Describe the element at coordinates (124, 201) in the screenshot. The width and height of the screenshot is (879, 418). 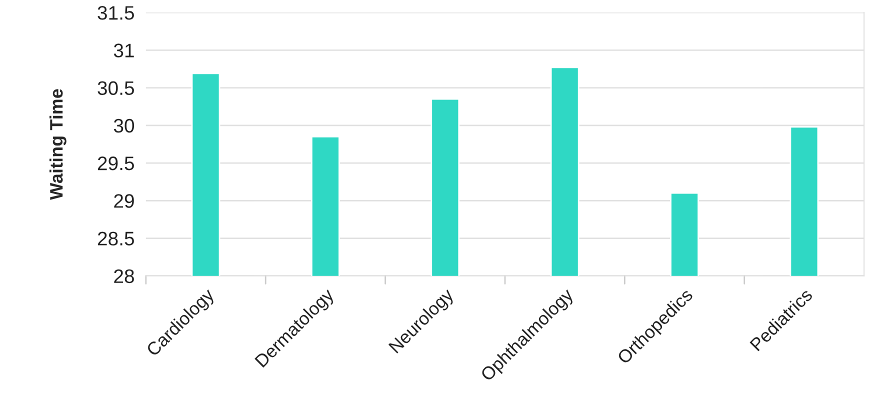
I see `y-tick-label: 29` at that location.